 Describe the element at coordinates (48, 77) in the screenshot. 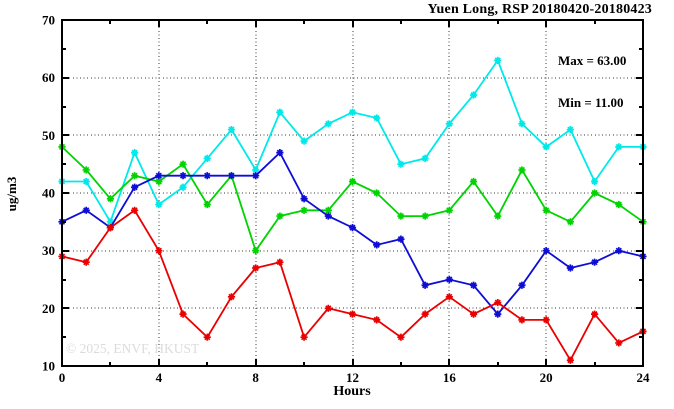

I see `y-tick-label: 60` at that location.